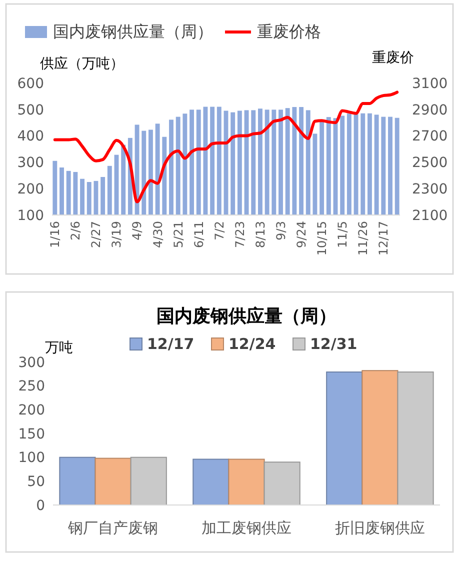 Image resolution: width=461 pixels, height=563 pixels. Describe the element at coordinates (379, 528) in the screenshot. I see `x-tick-label: 折旧废钢供应` at that location.